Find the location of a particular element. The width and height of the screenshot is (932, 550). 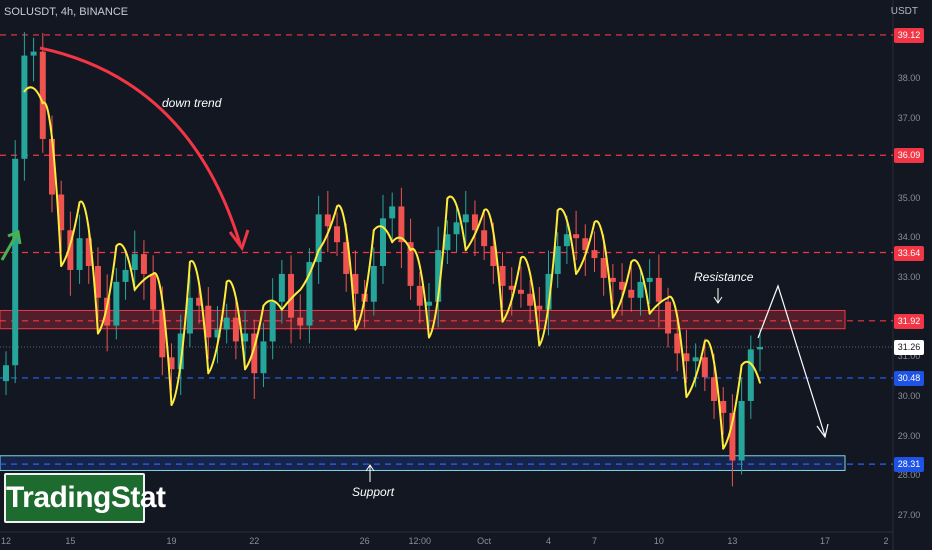

price-tick-3: 34.00 is located at coordinates (909, 237).